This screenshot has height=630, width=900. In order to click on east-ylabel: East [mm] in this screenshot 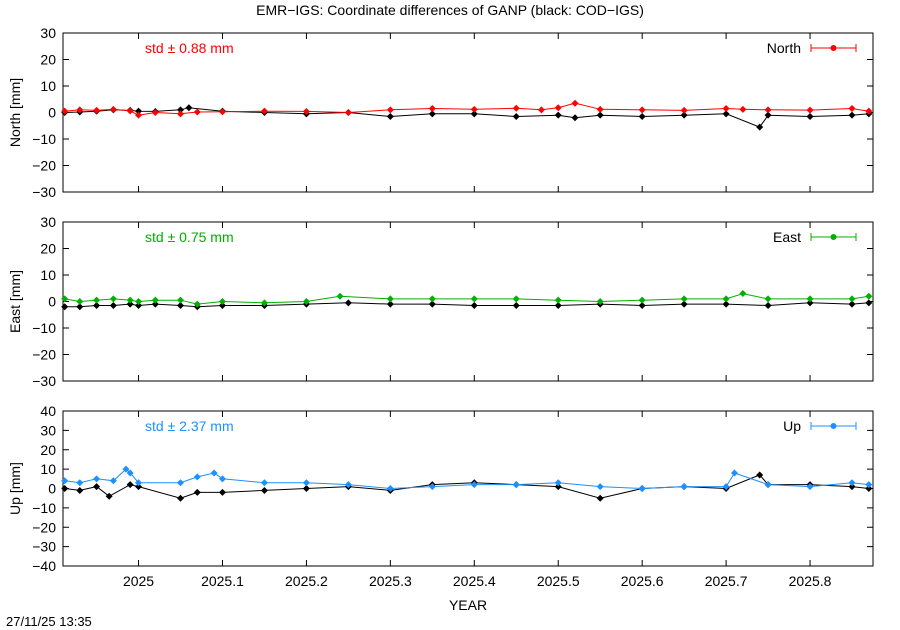, I will do `click(15, 301)`.